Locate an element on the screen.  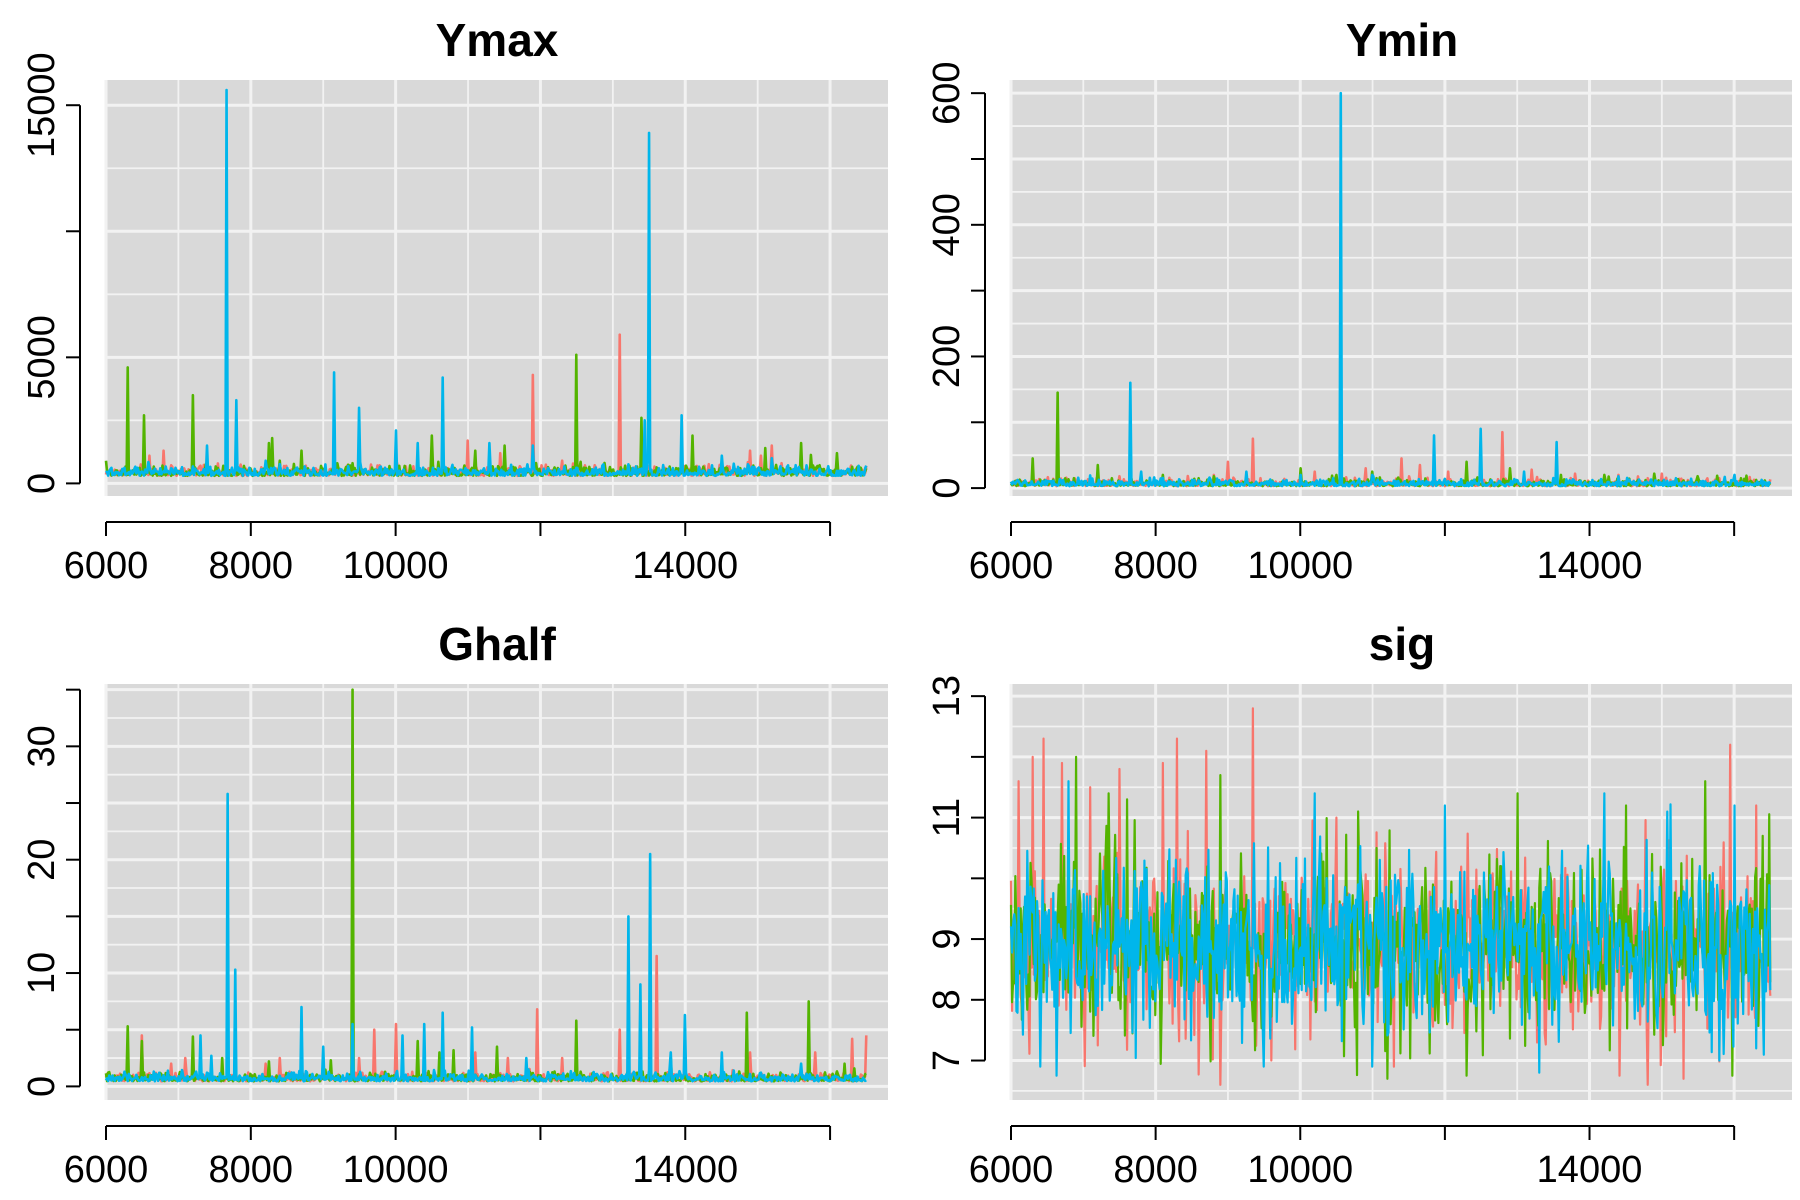
panel-title: Ymax is located at coordinates (497, 40).